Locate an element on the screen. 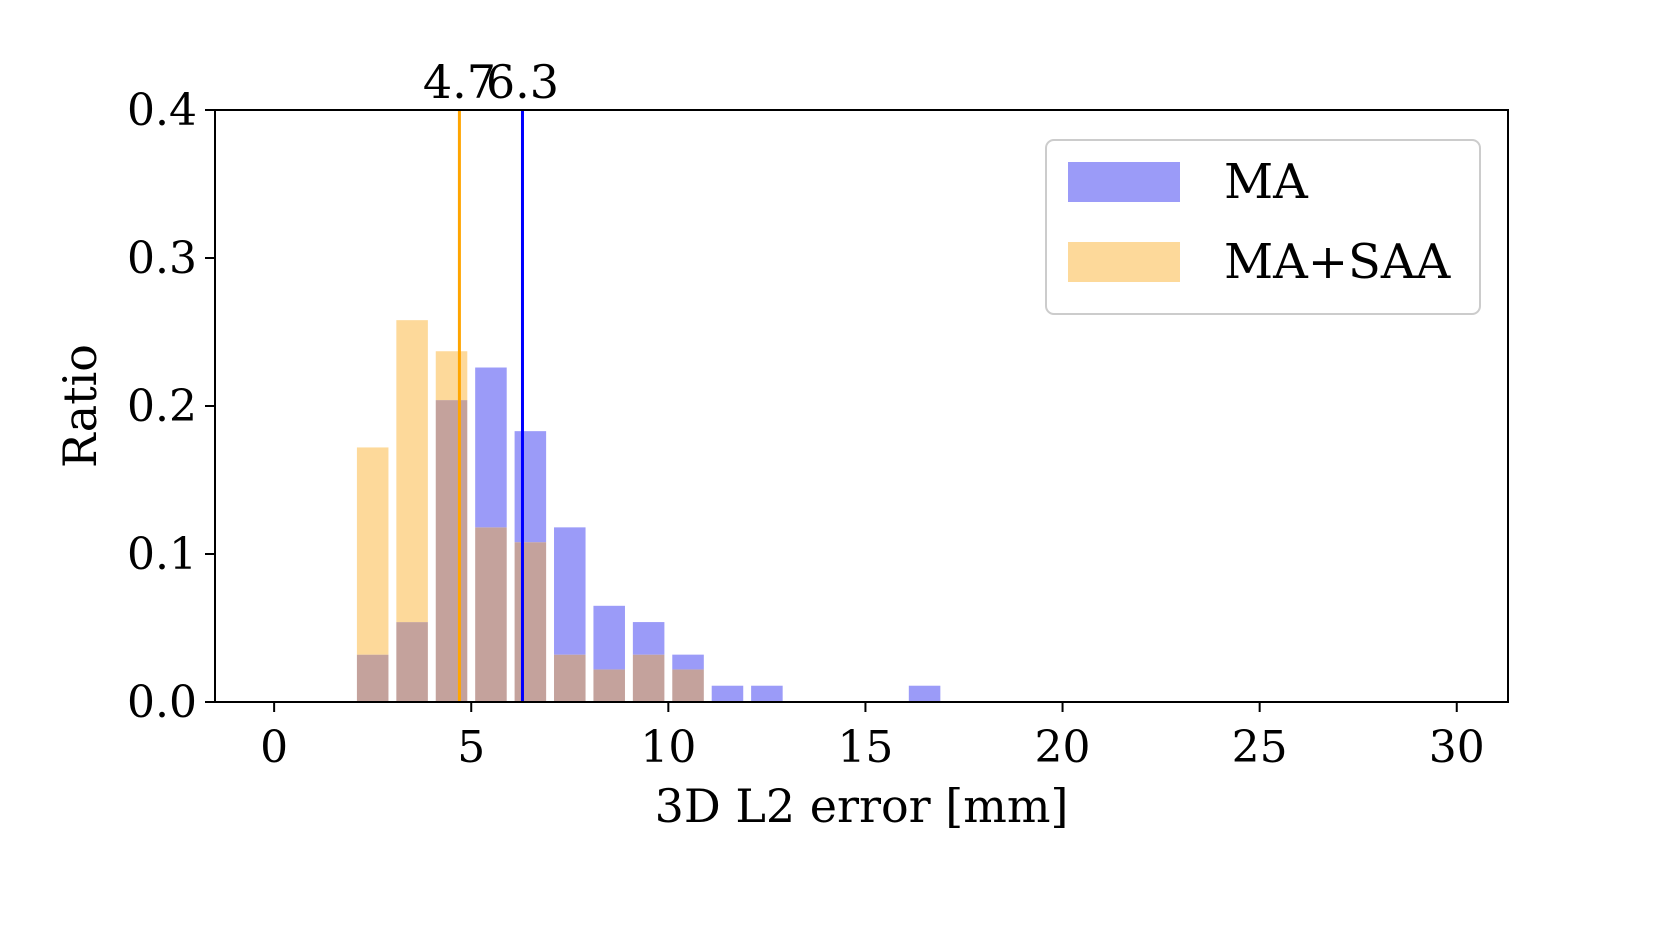 The height and width of the screenshot is (949, 1661). x-tick-label: 10 is located at coordinates (668, 747).